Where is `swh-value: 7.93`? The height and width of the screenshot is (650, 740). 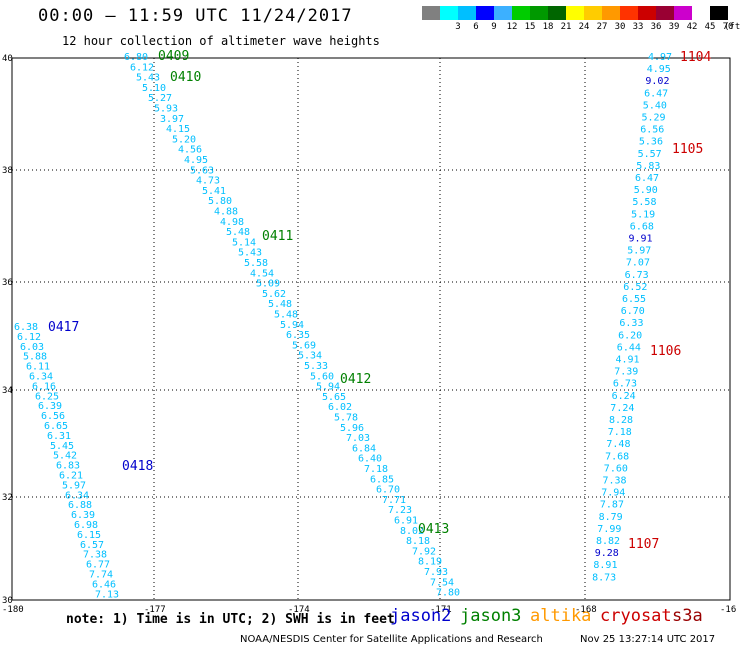
swh-value: 7.93 is located at coordinates (436, 572).